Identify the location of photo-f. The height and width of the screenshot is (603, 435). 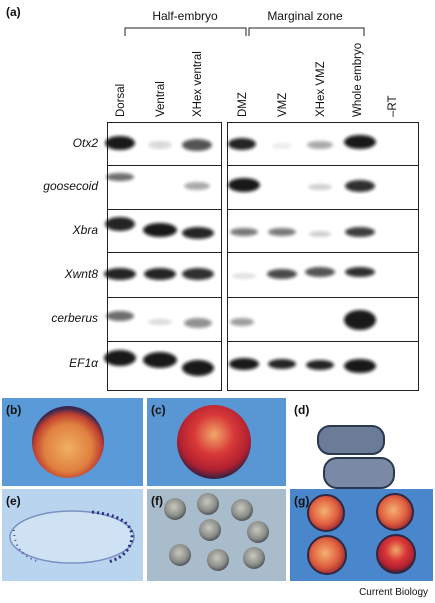
(216, 535).